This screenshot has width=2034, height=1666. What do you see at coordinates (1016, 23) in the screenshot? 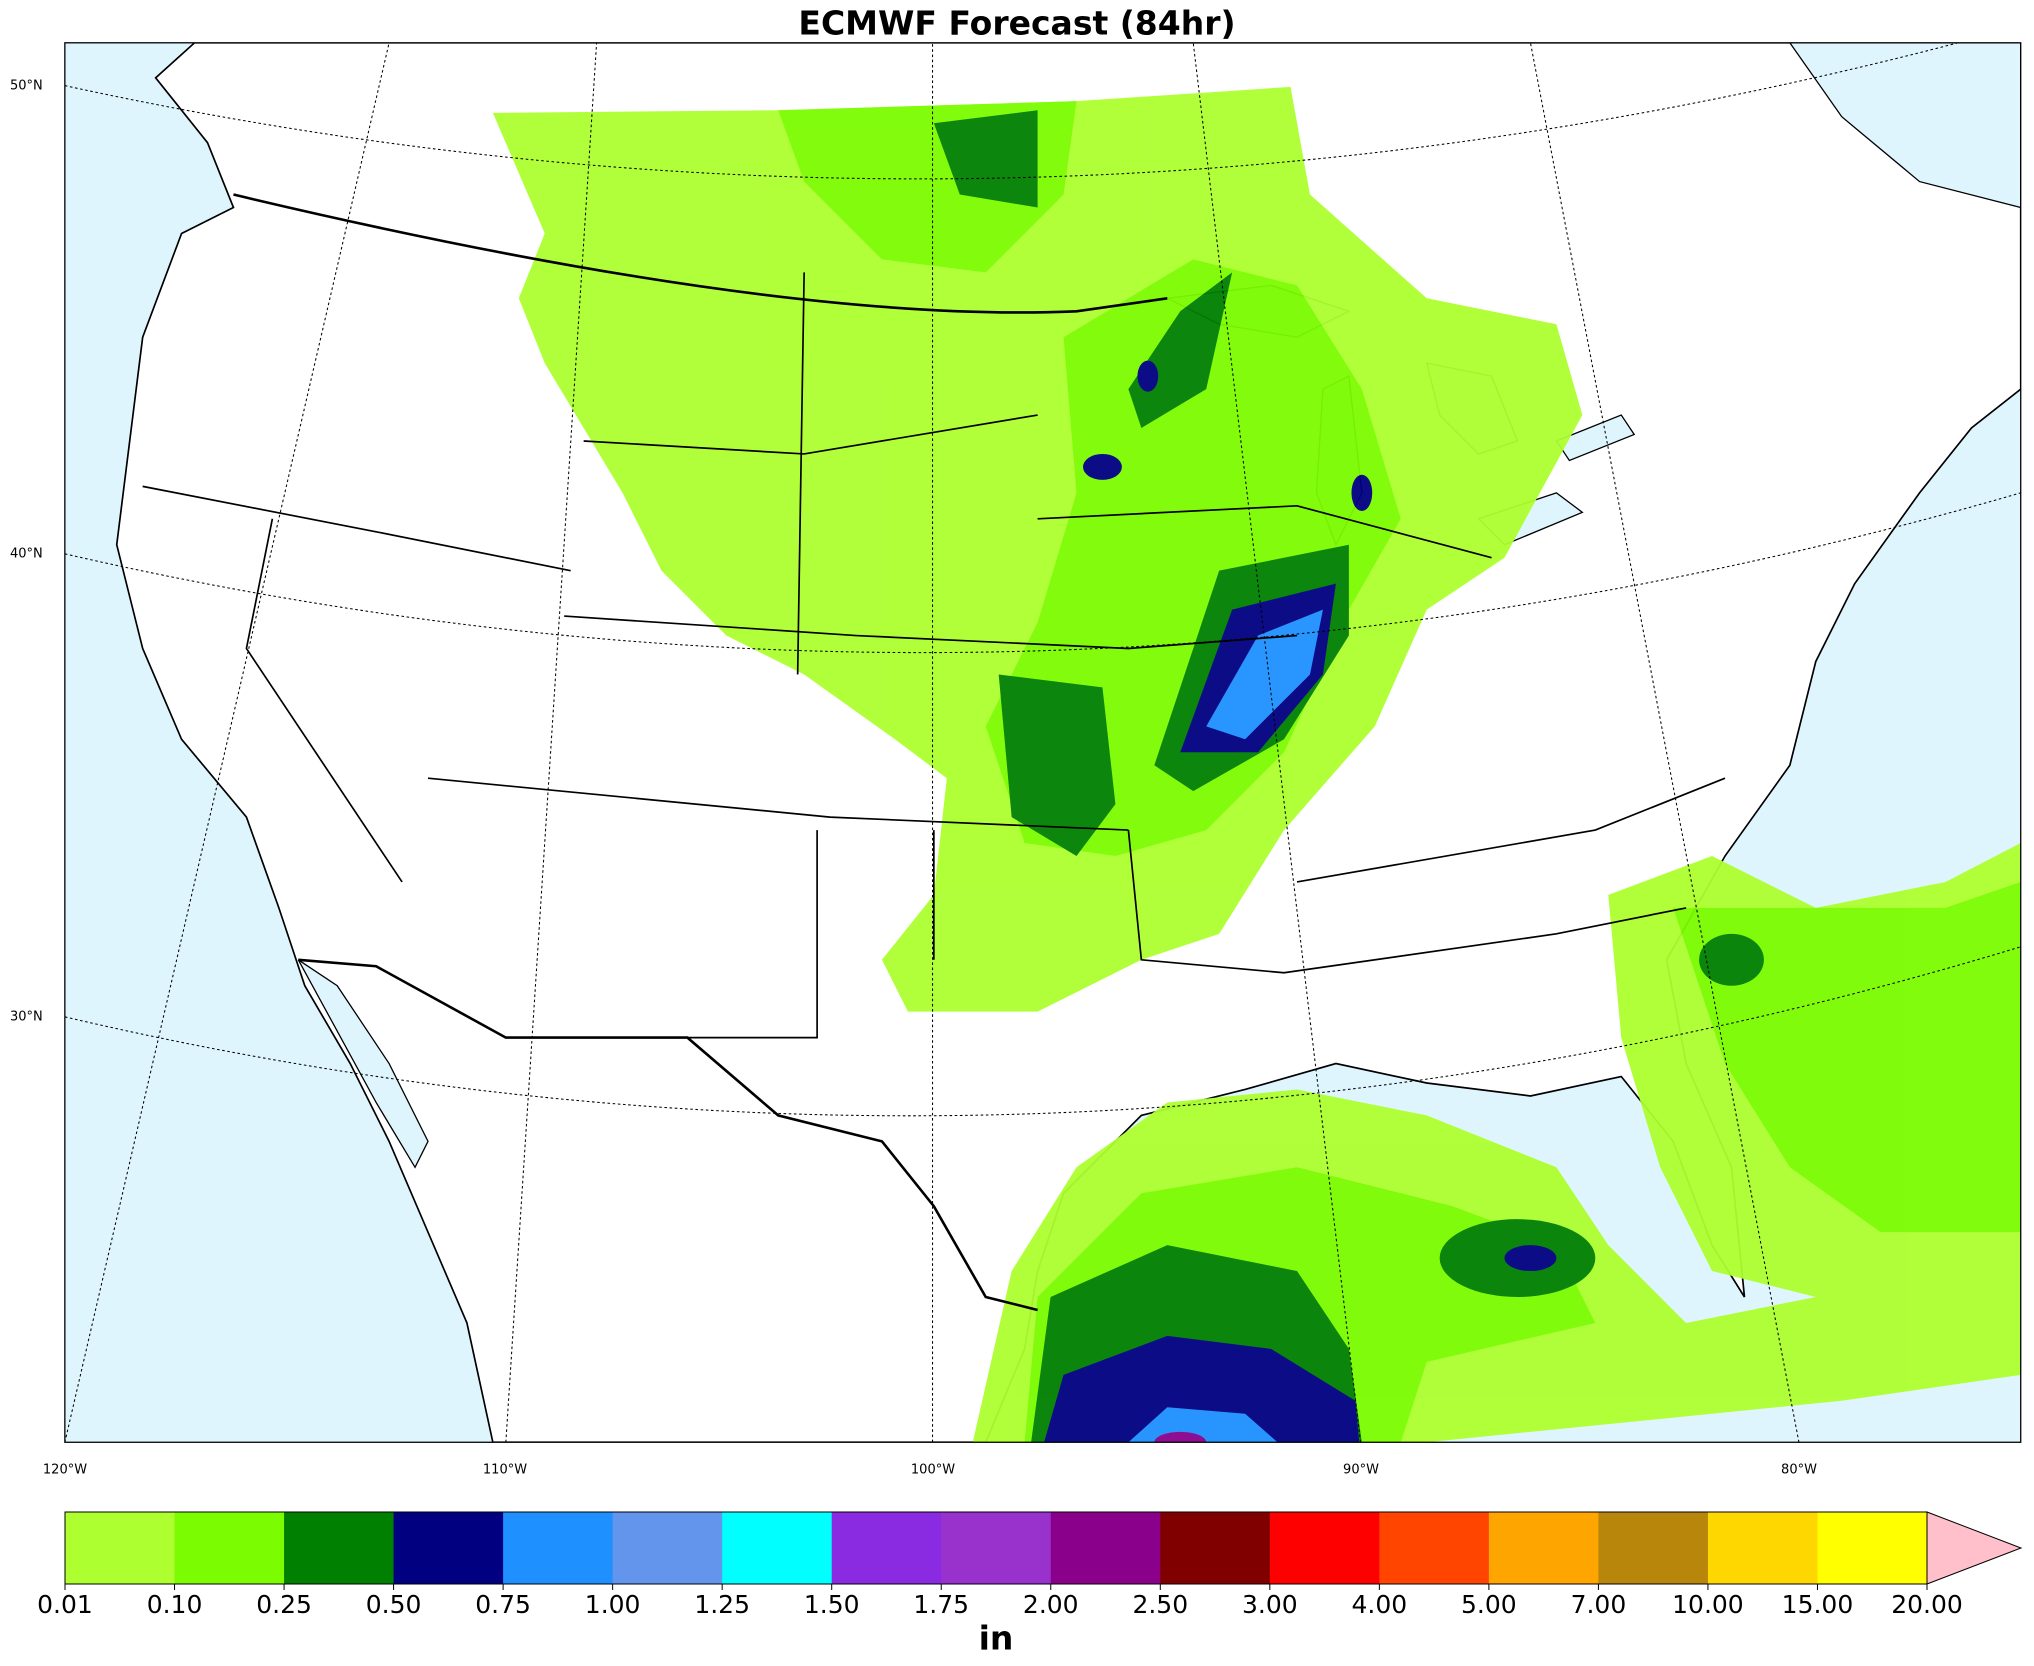
I see `title: ECMWF Forecast (84hr)` at bounding box center [1016, 23].